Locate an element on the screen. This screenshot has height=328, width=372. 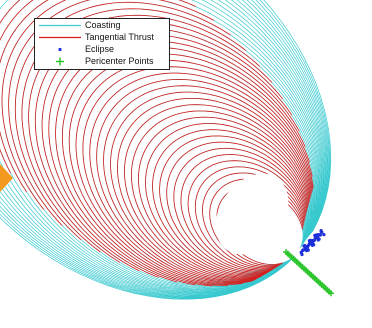
legend-item-thrust: Tangential Thrust is located at coordinates (102, 37).